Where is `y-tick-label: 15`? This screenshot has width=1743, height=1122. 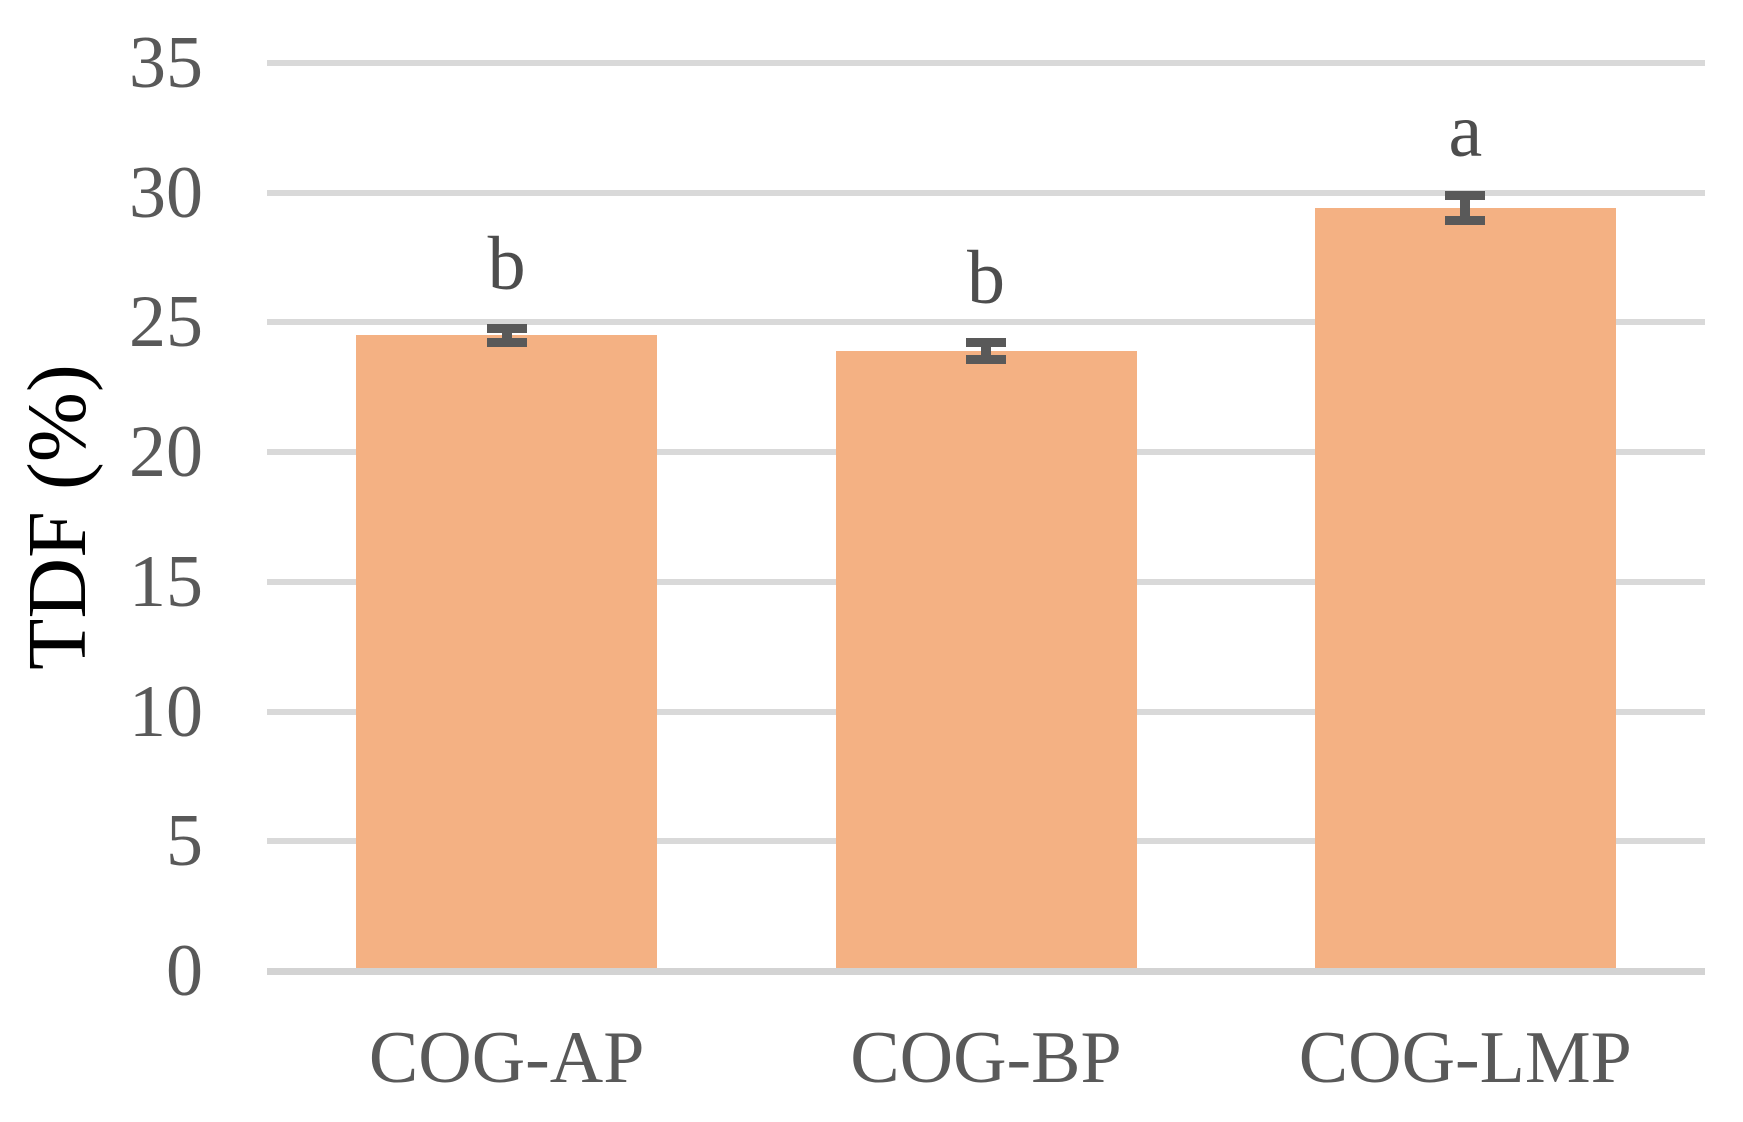 y-tick-label: 15 is located at coordinates (166, 581).